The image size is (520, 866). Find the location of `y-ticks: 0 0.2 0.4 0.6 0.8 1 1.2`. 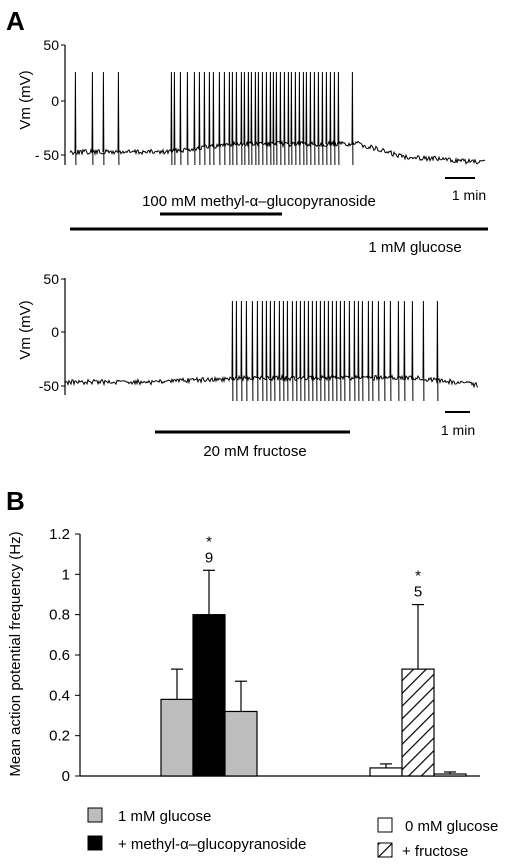

y-ticks: 0 0.2 0.4 0.6 0.8 1 1.2 is located at coordinates (64, 655).